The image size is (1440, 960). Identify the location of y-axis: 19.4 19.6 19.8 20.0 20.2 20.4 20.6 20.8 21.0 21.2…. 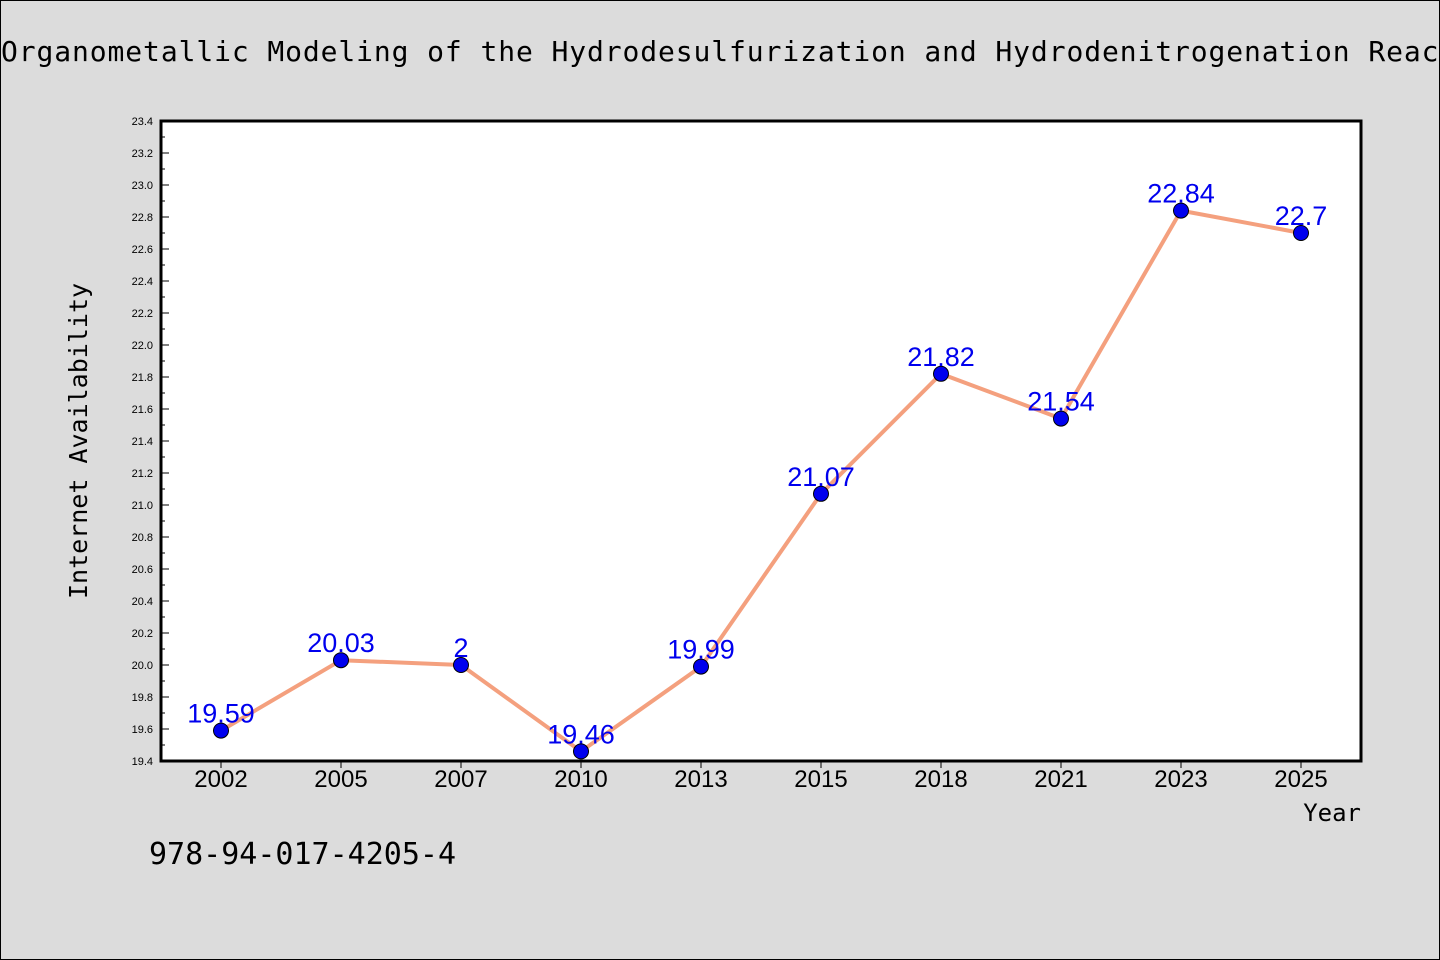
(150, 442).